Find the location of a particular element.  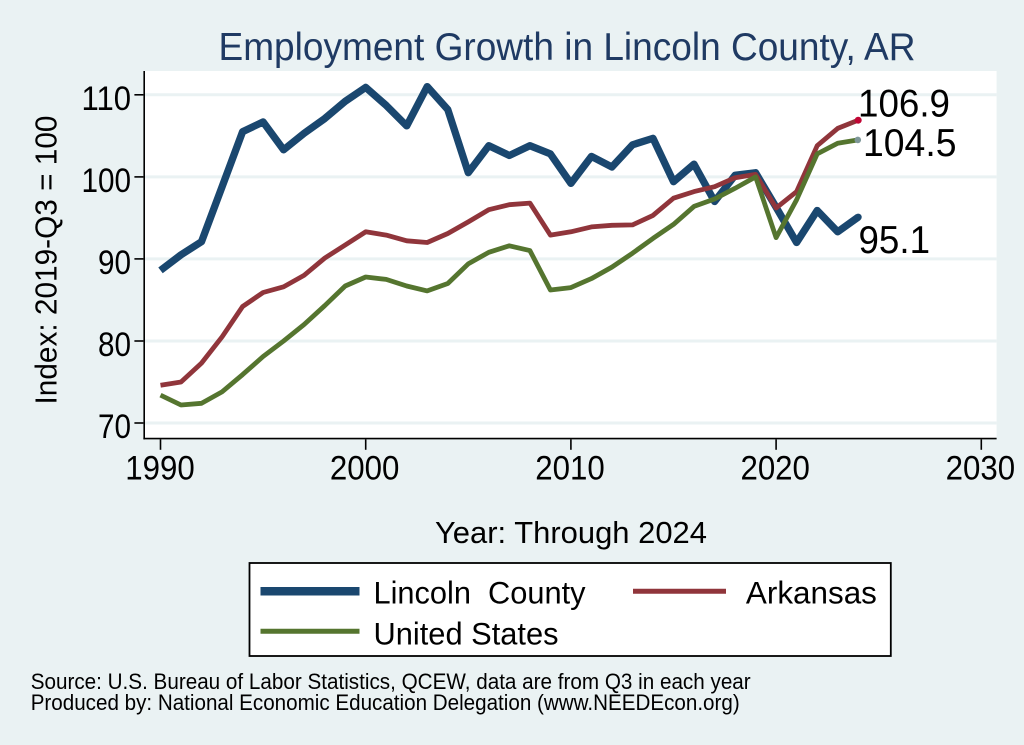

svg-text: 110 is located at coordinates (107, 99).